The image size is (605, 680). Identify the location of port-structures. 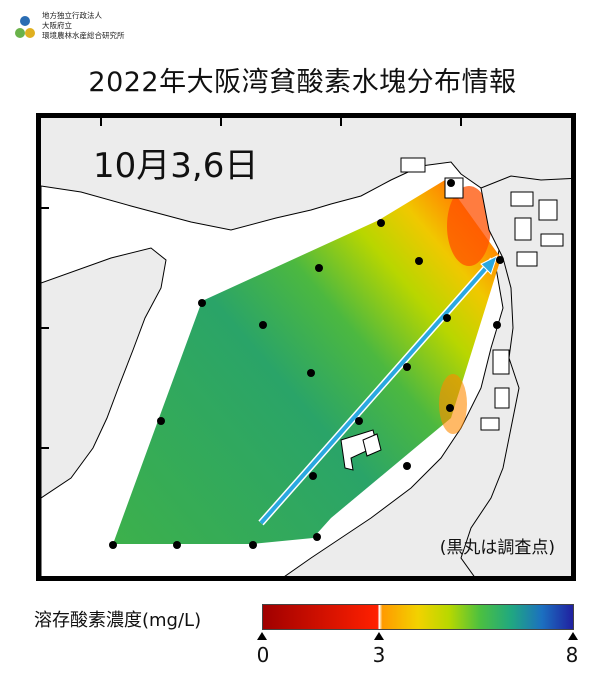
(482, 294).